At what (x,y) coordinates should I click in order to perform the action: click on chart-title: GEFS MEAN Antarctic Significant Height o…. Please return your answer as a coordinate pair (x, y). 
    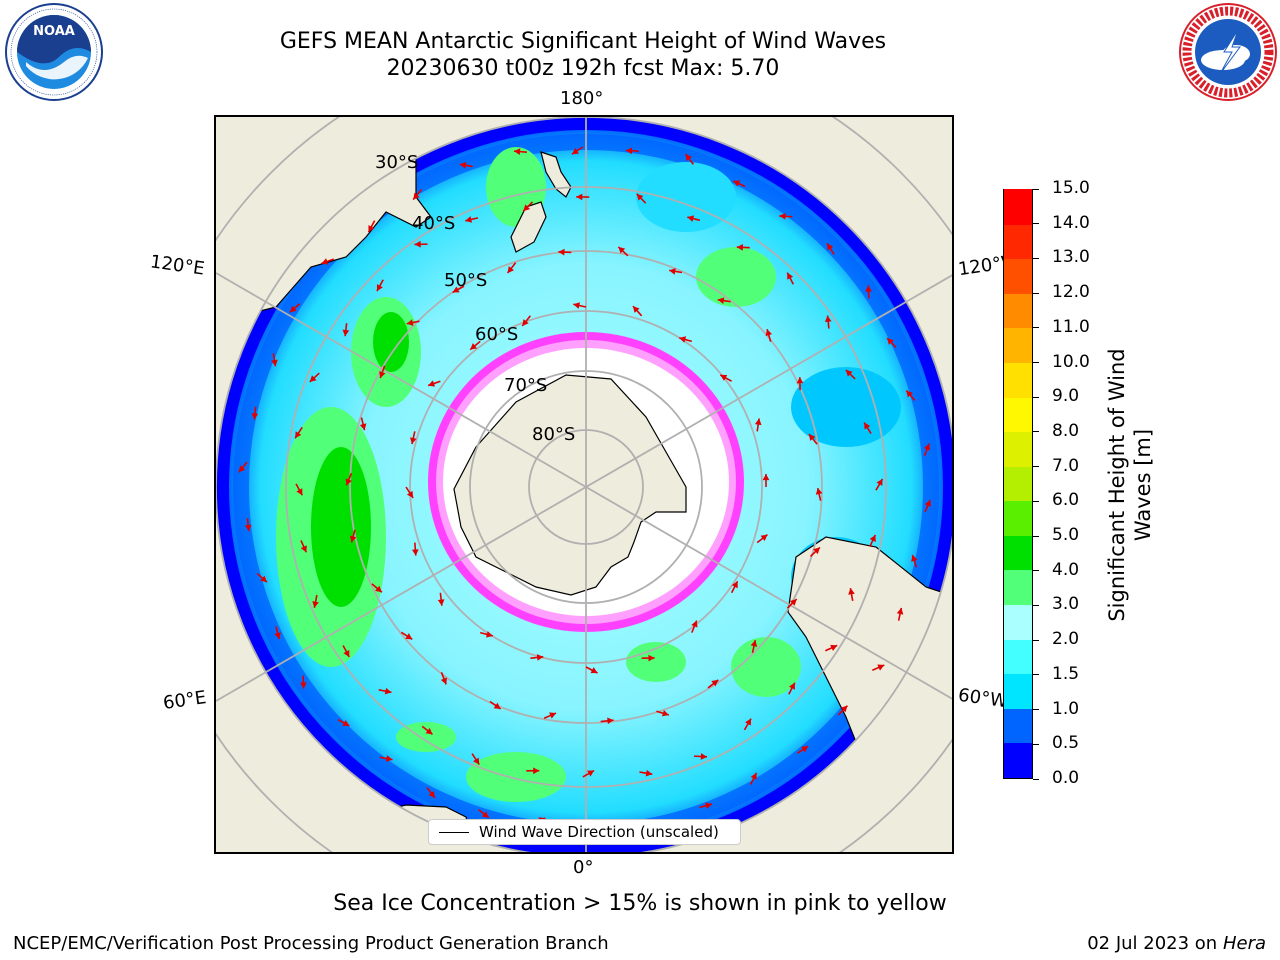
    Looking at the image, I should click on (583, 41).